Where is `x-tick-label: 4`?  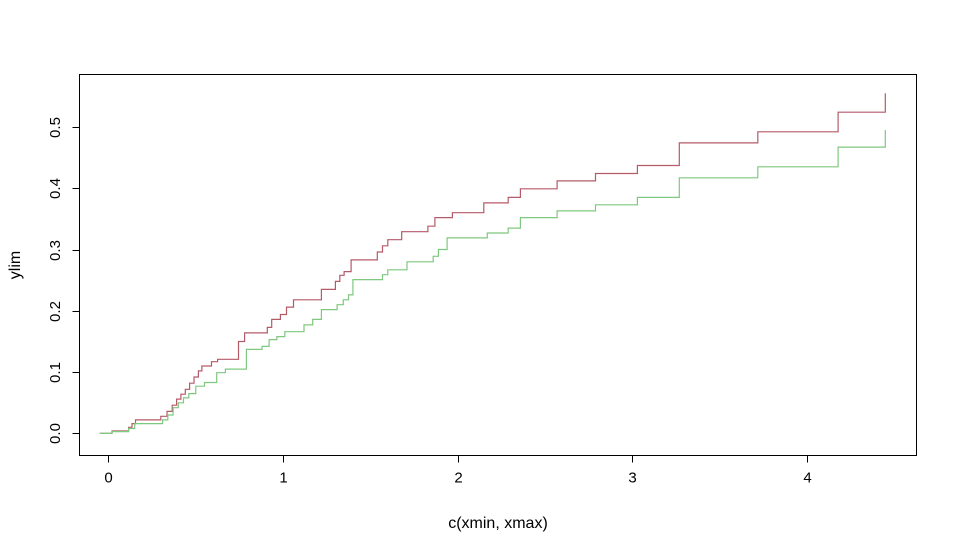
x-tick-label: 4 is located at coordinates (807, 478).